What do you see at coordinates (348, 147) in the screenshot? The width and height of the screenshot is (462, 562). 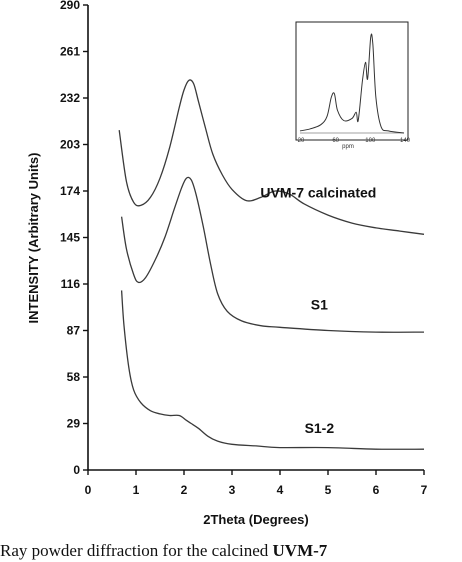 I see `inset-x-label: ppm` at bounding box center [348, 147].